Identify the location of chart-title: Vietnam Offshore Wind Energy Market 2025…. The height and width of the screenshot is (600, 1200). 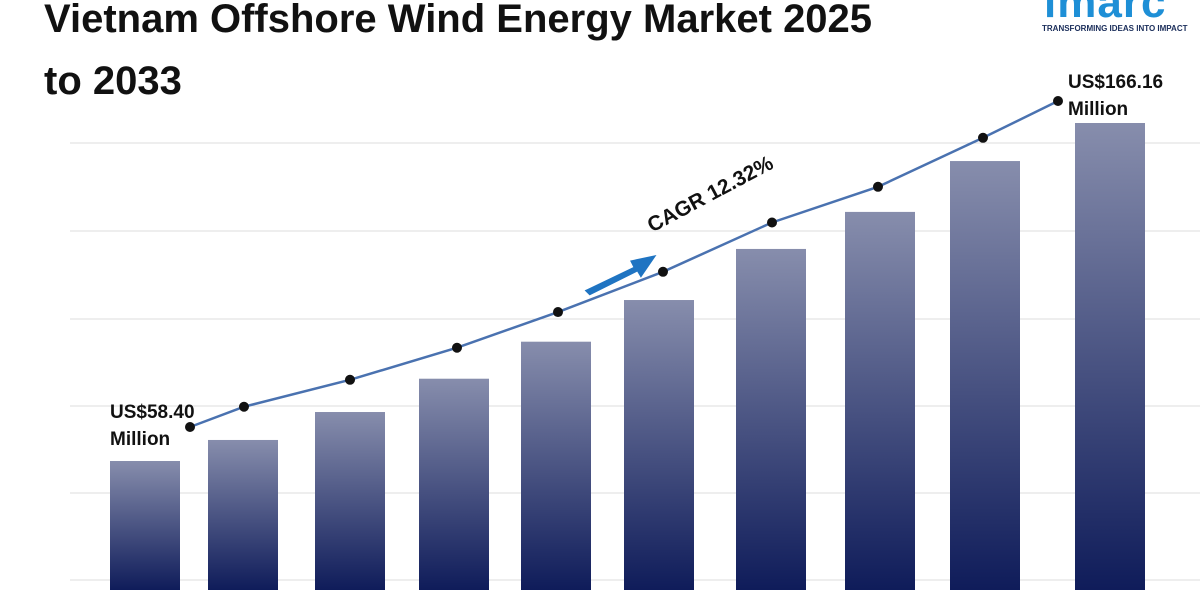
(458, 51).